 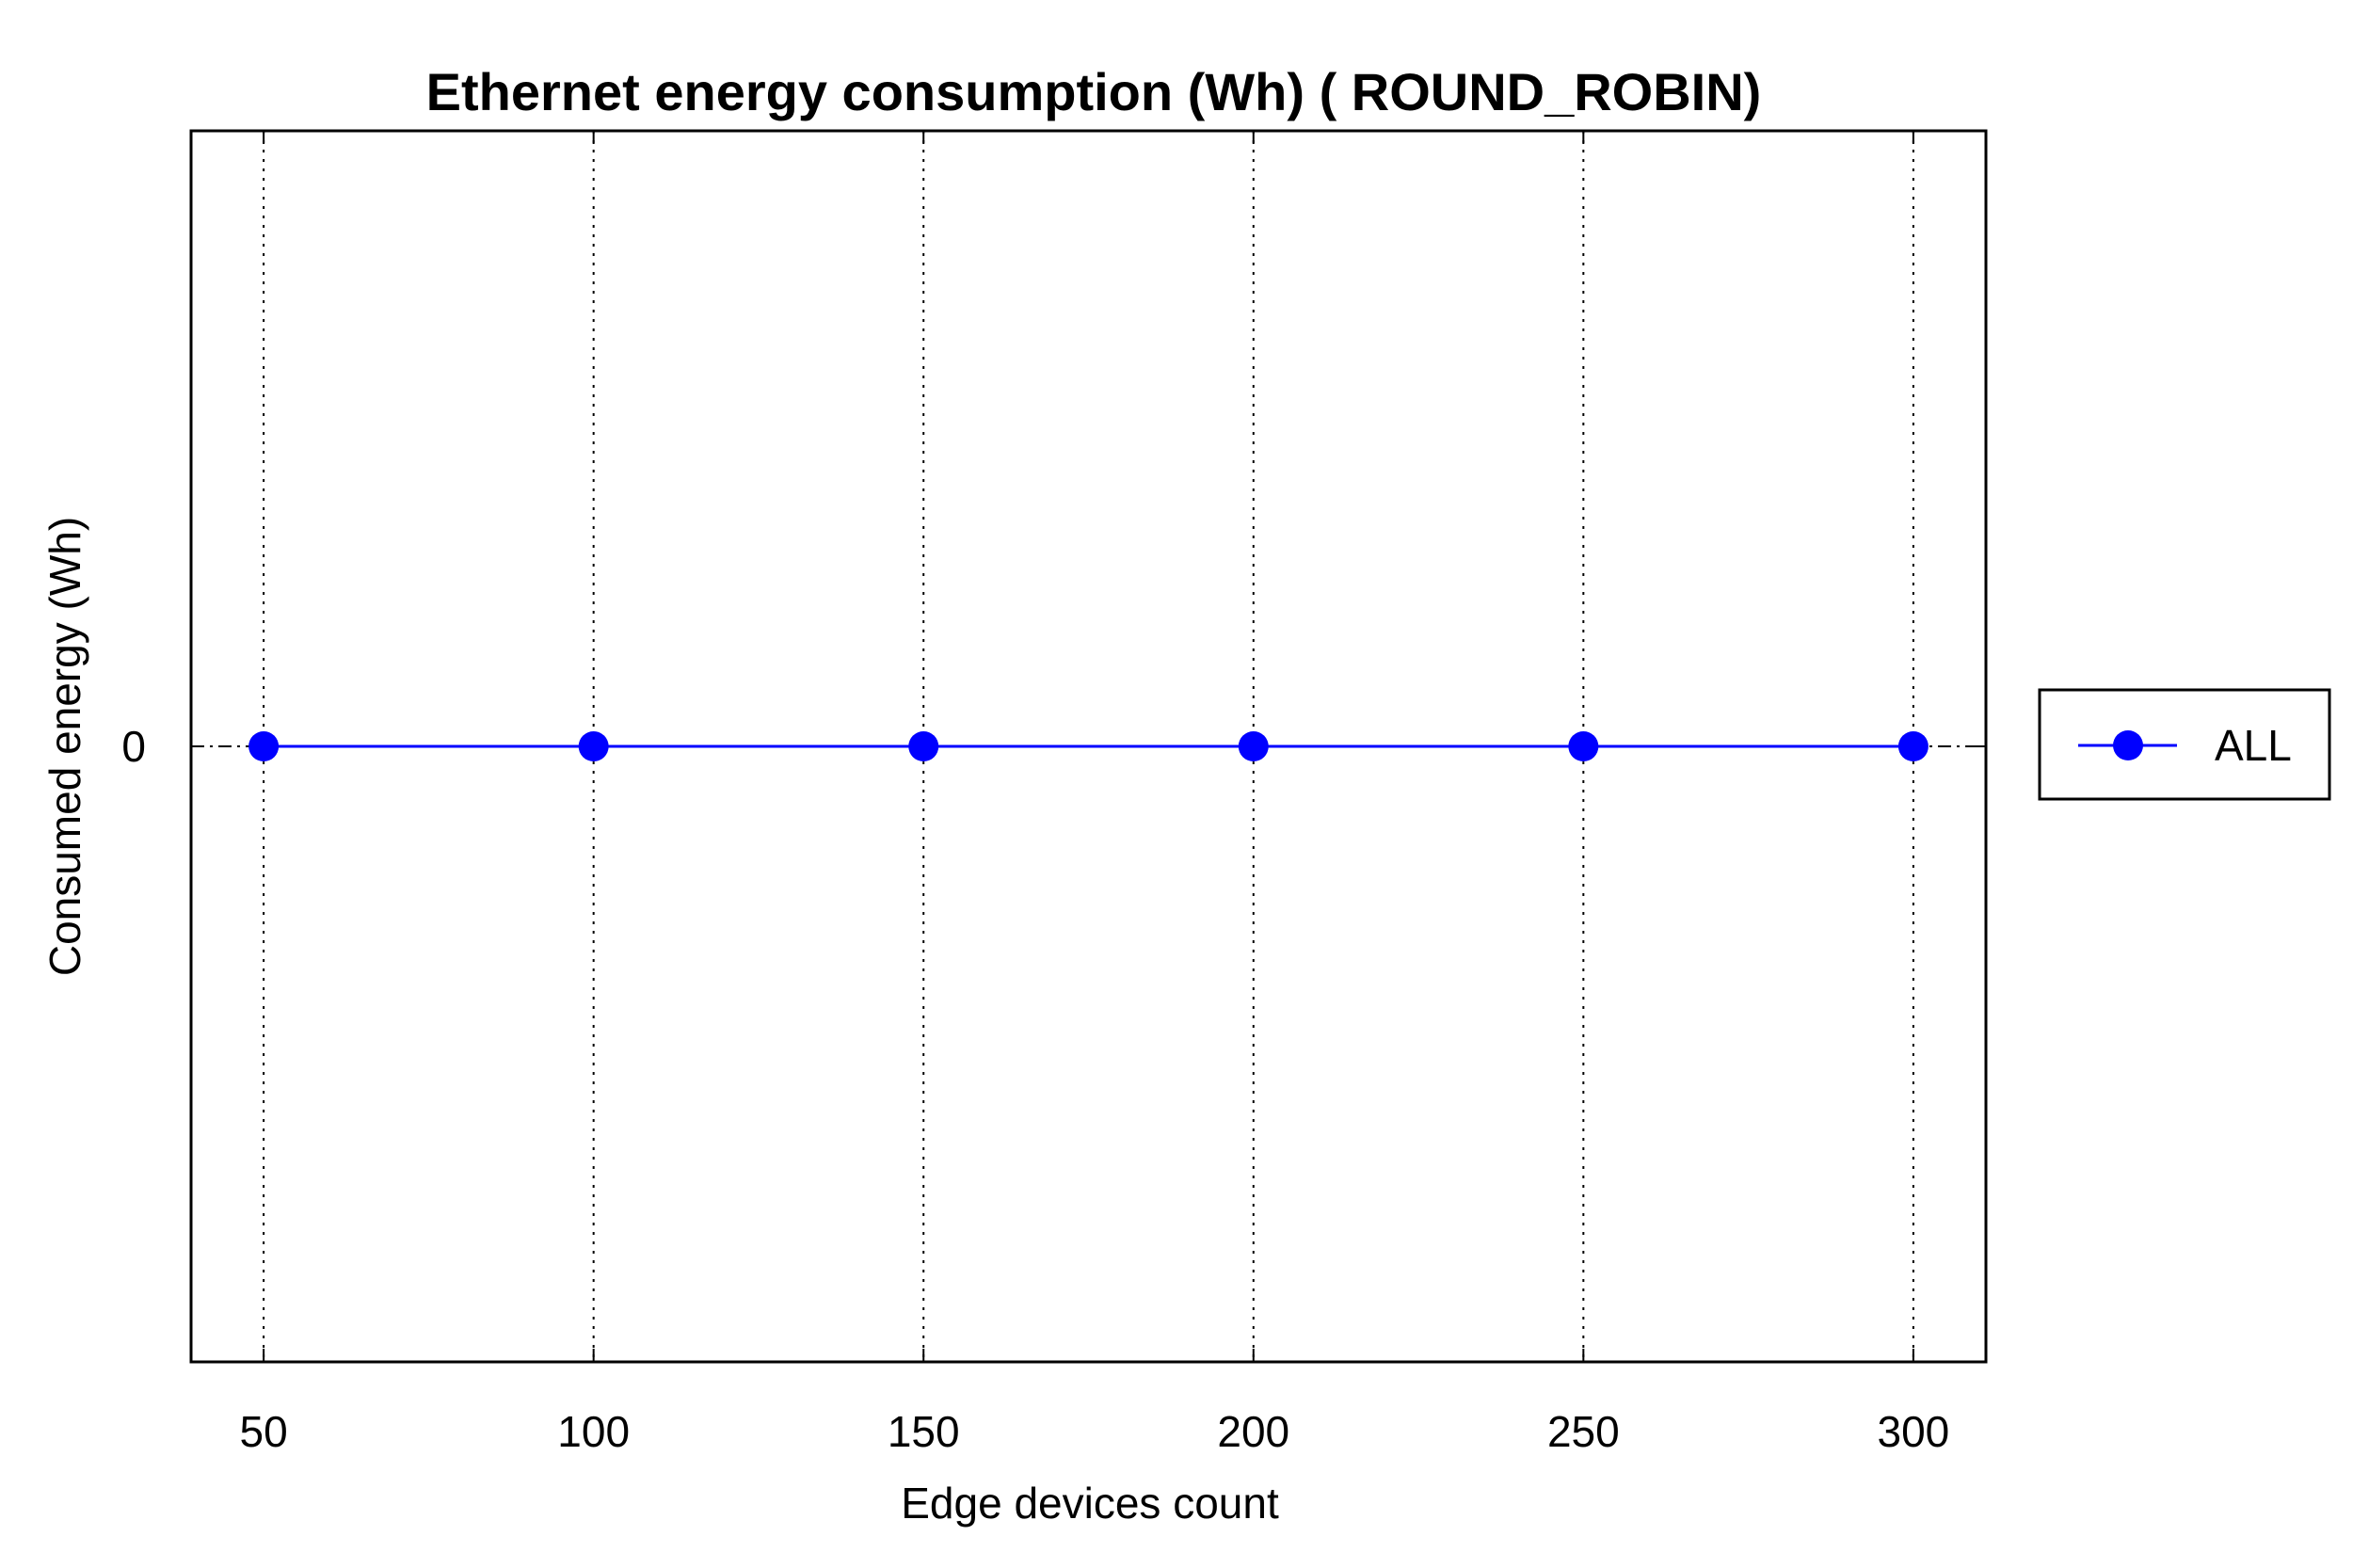 What do you see at coordinates (1914, 1431) in the screenshot?
I see `x-tick-label: 300` at bounding box center [1914, 1431].